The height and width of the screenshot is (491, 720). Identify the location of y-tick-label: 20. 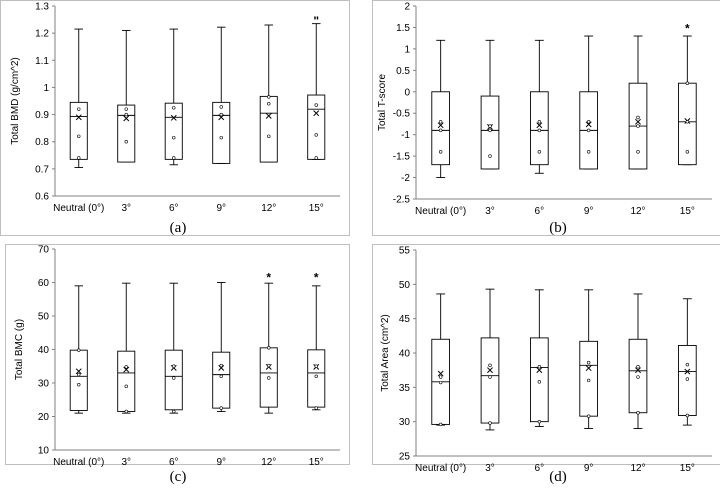
(44, 417).